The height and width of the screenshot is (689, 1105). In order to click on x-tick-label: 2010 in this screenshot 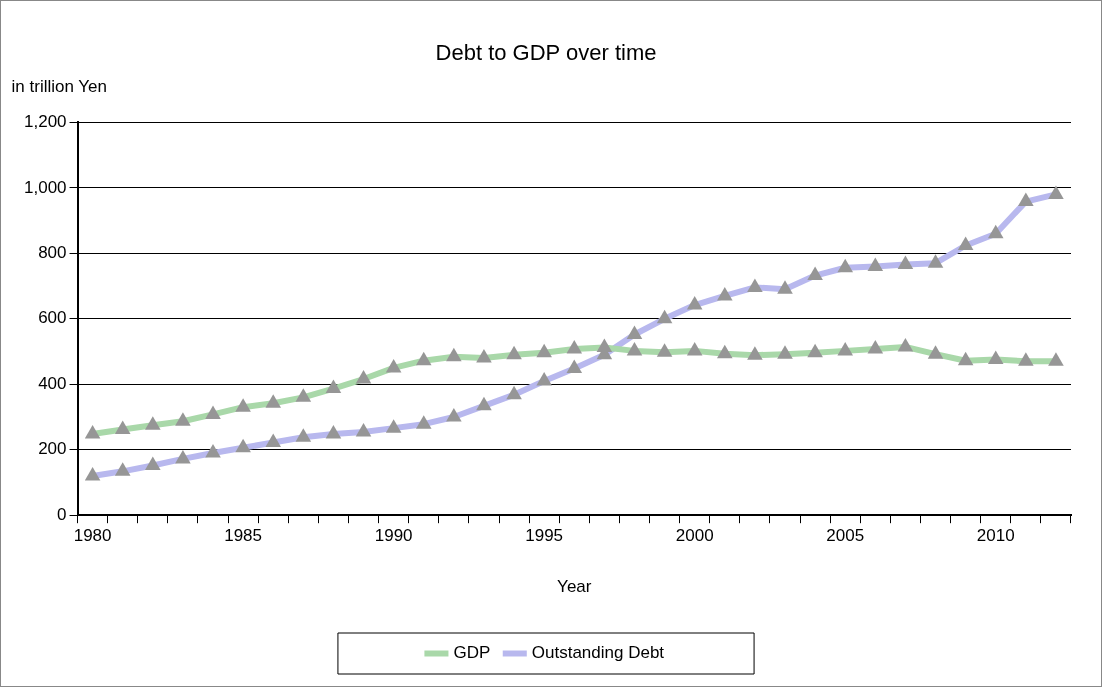, I will do `click(995, 536)`.